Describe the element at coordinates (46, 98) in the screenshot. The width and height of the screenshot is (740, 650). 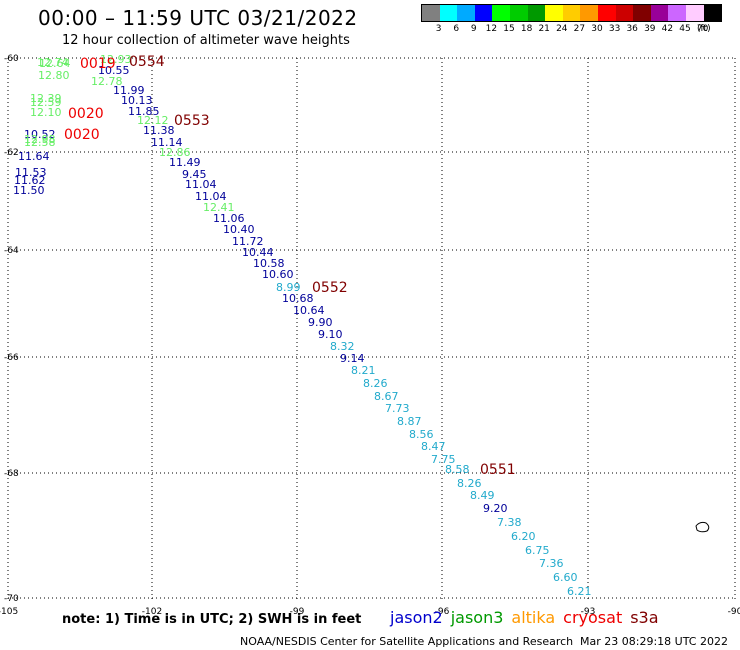
I see `wave-height-value: 12.39` at that location.